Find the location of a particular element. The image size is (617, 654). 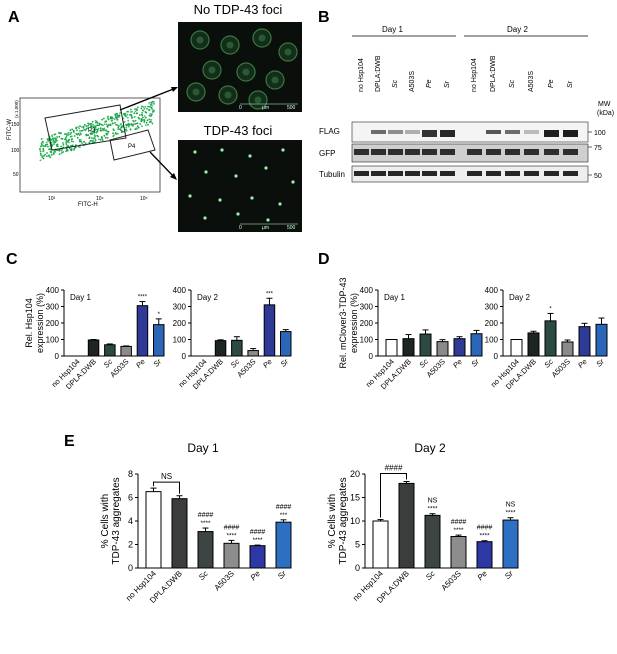

micrograph-foci is located at coordinates (240, 186).